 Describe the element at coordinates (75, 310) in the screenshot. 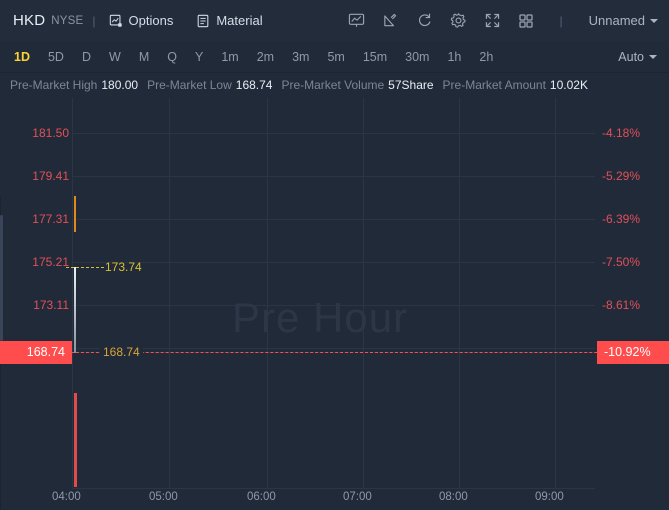

I see `premarket-price-series` at that location.